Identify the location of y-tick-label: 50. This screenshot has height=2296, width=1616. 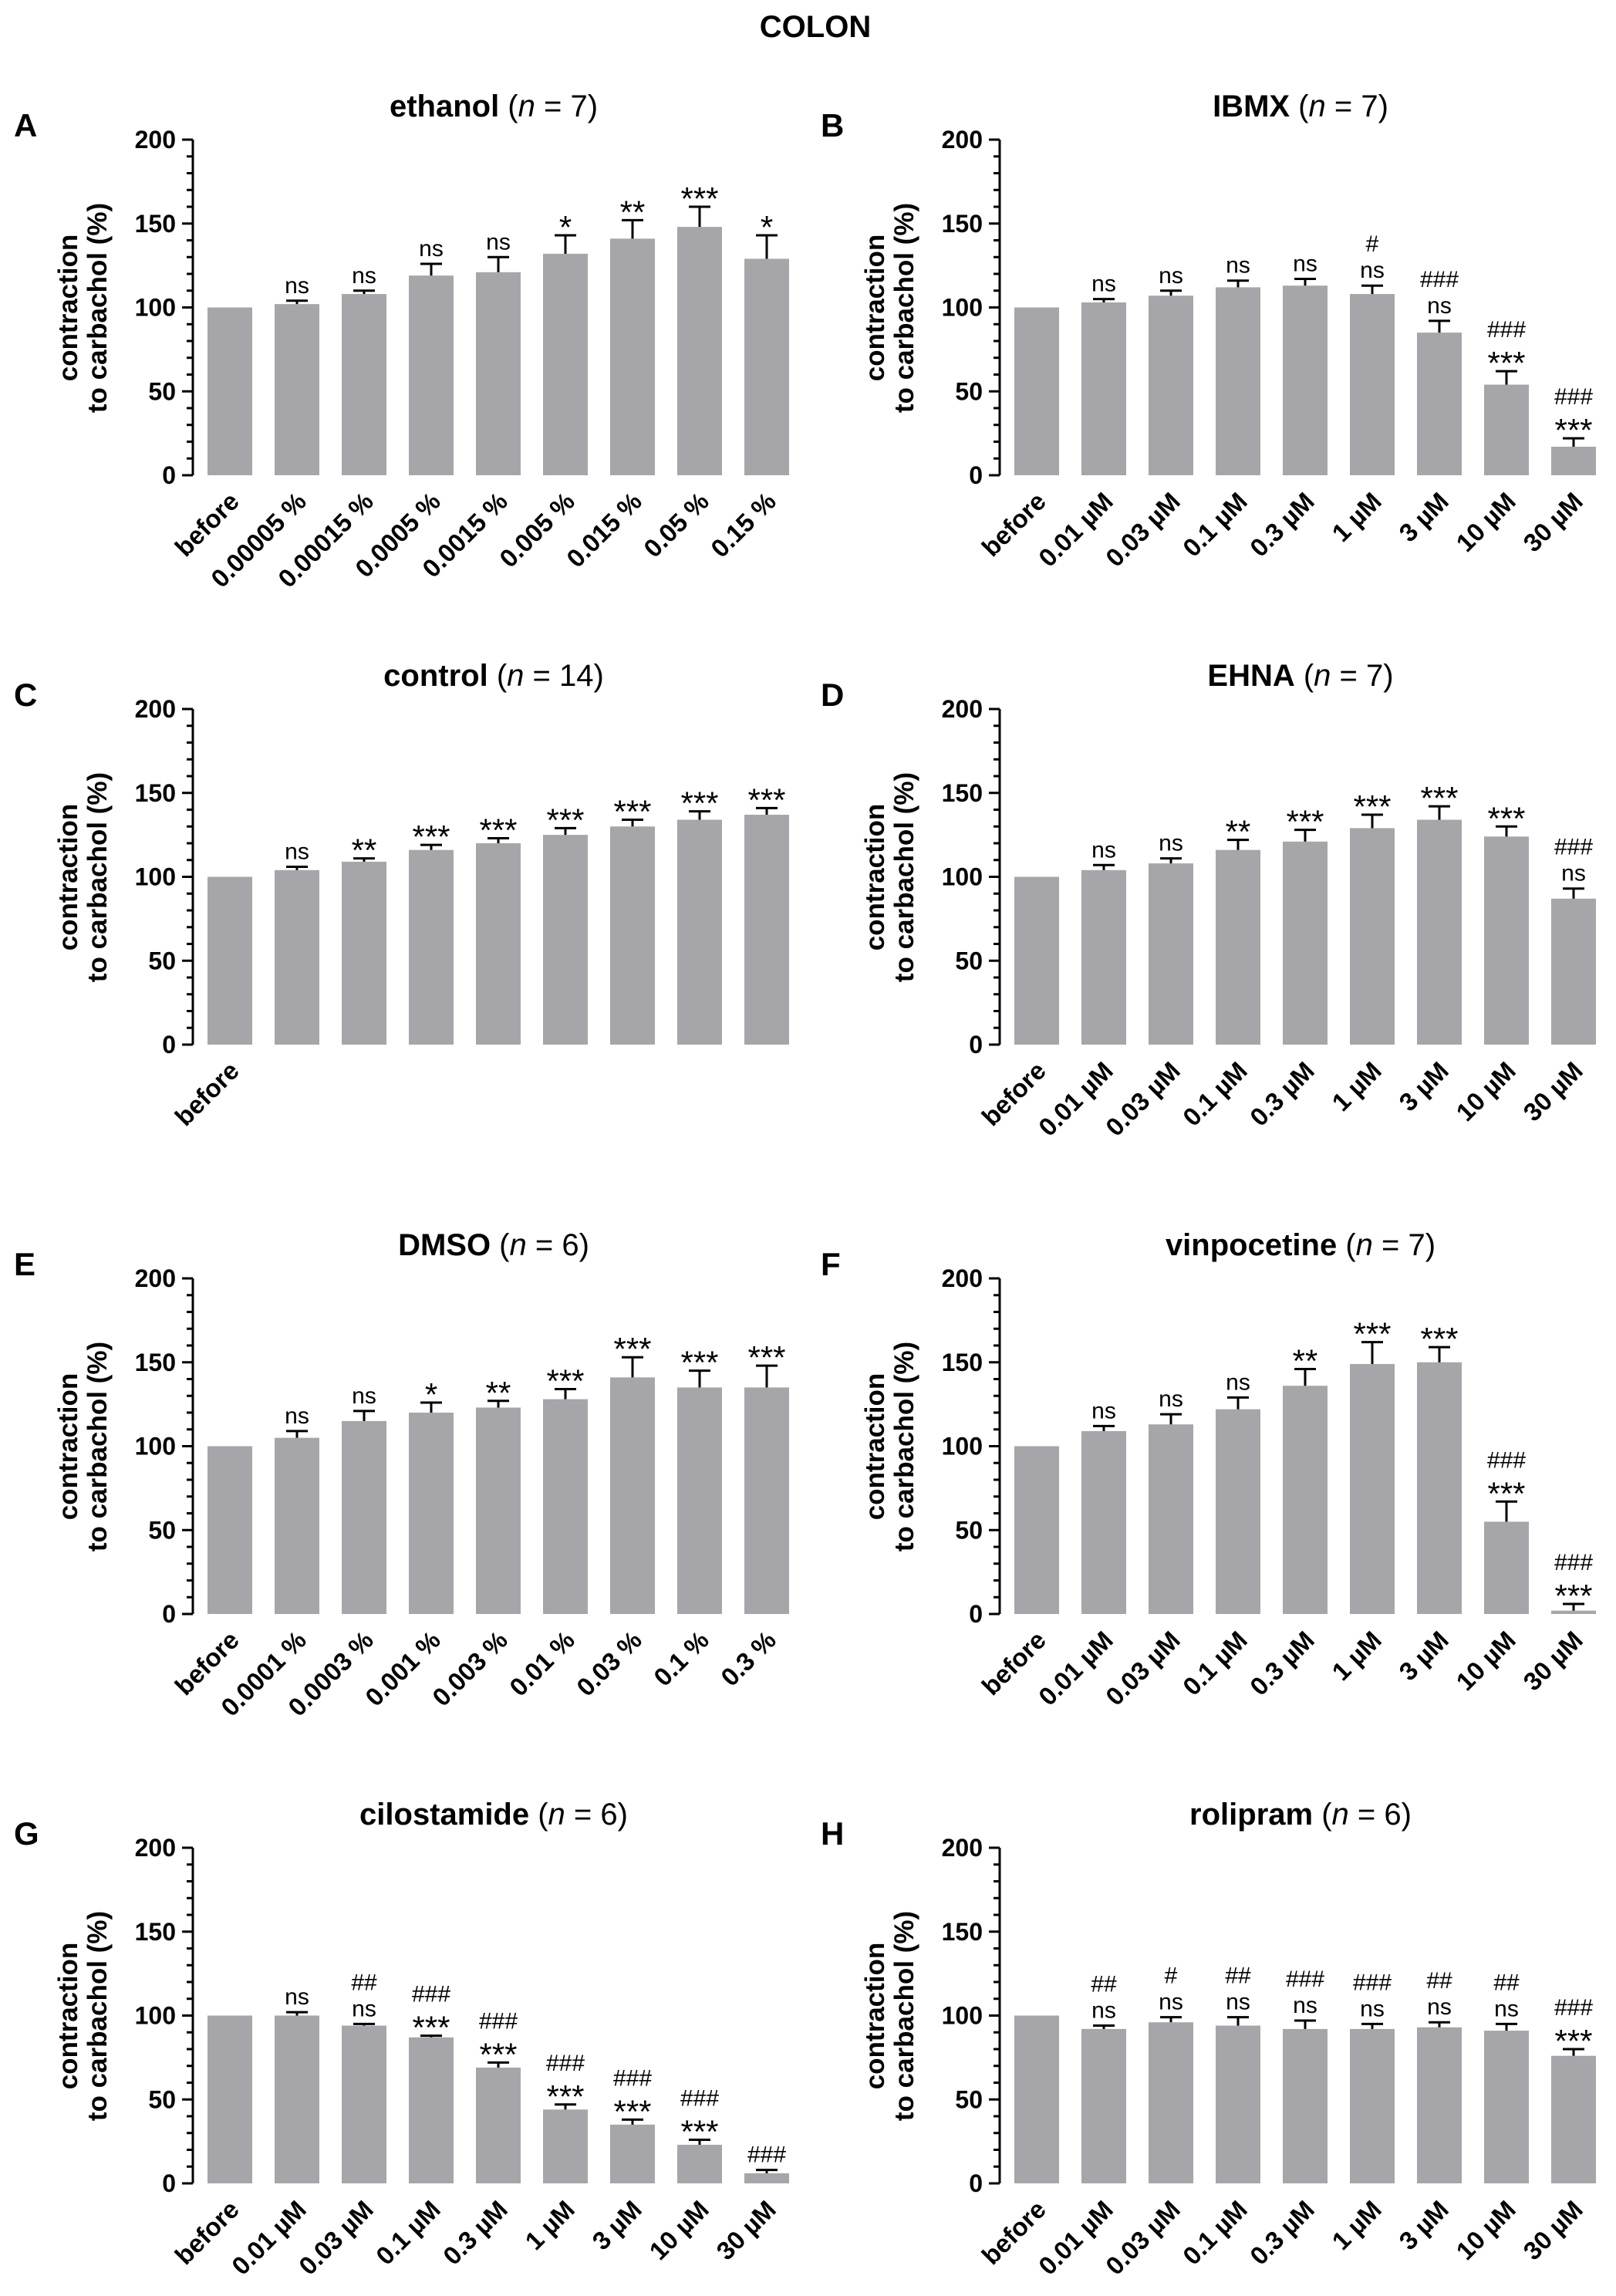
(162, 960).